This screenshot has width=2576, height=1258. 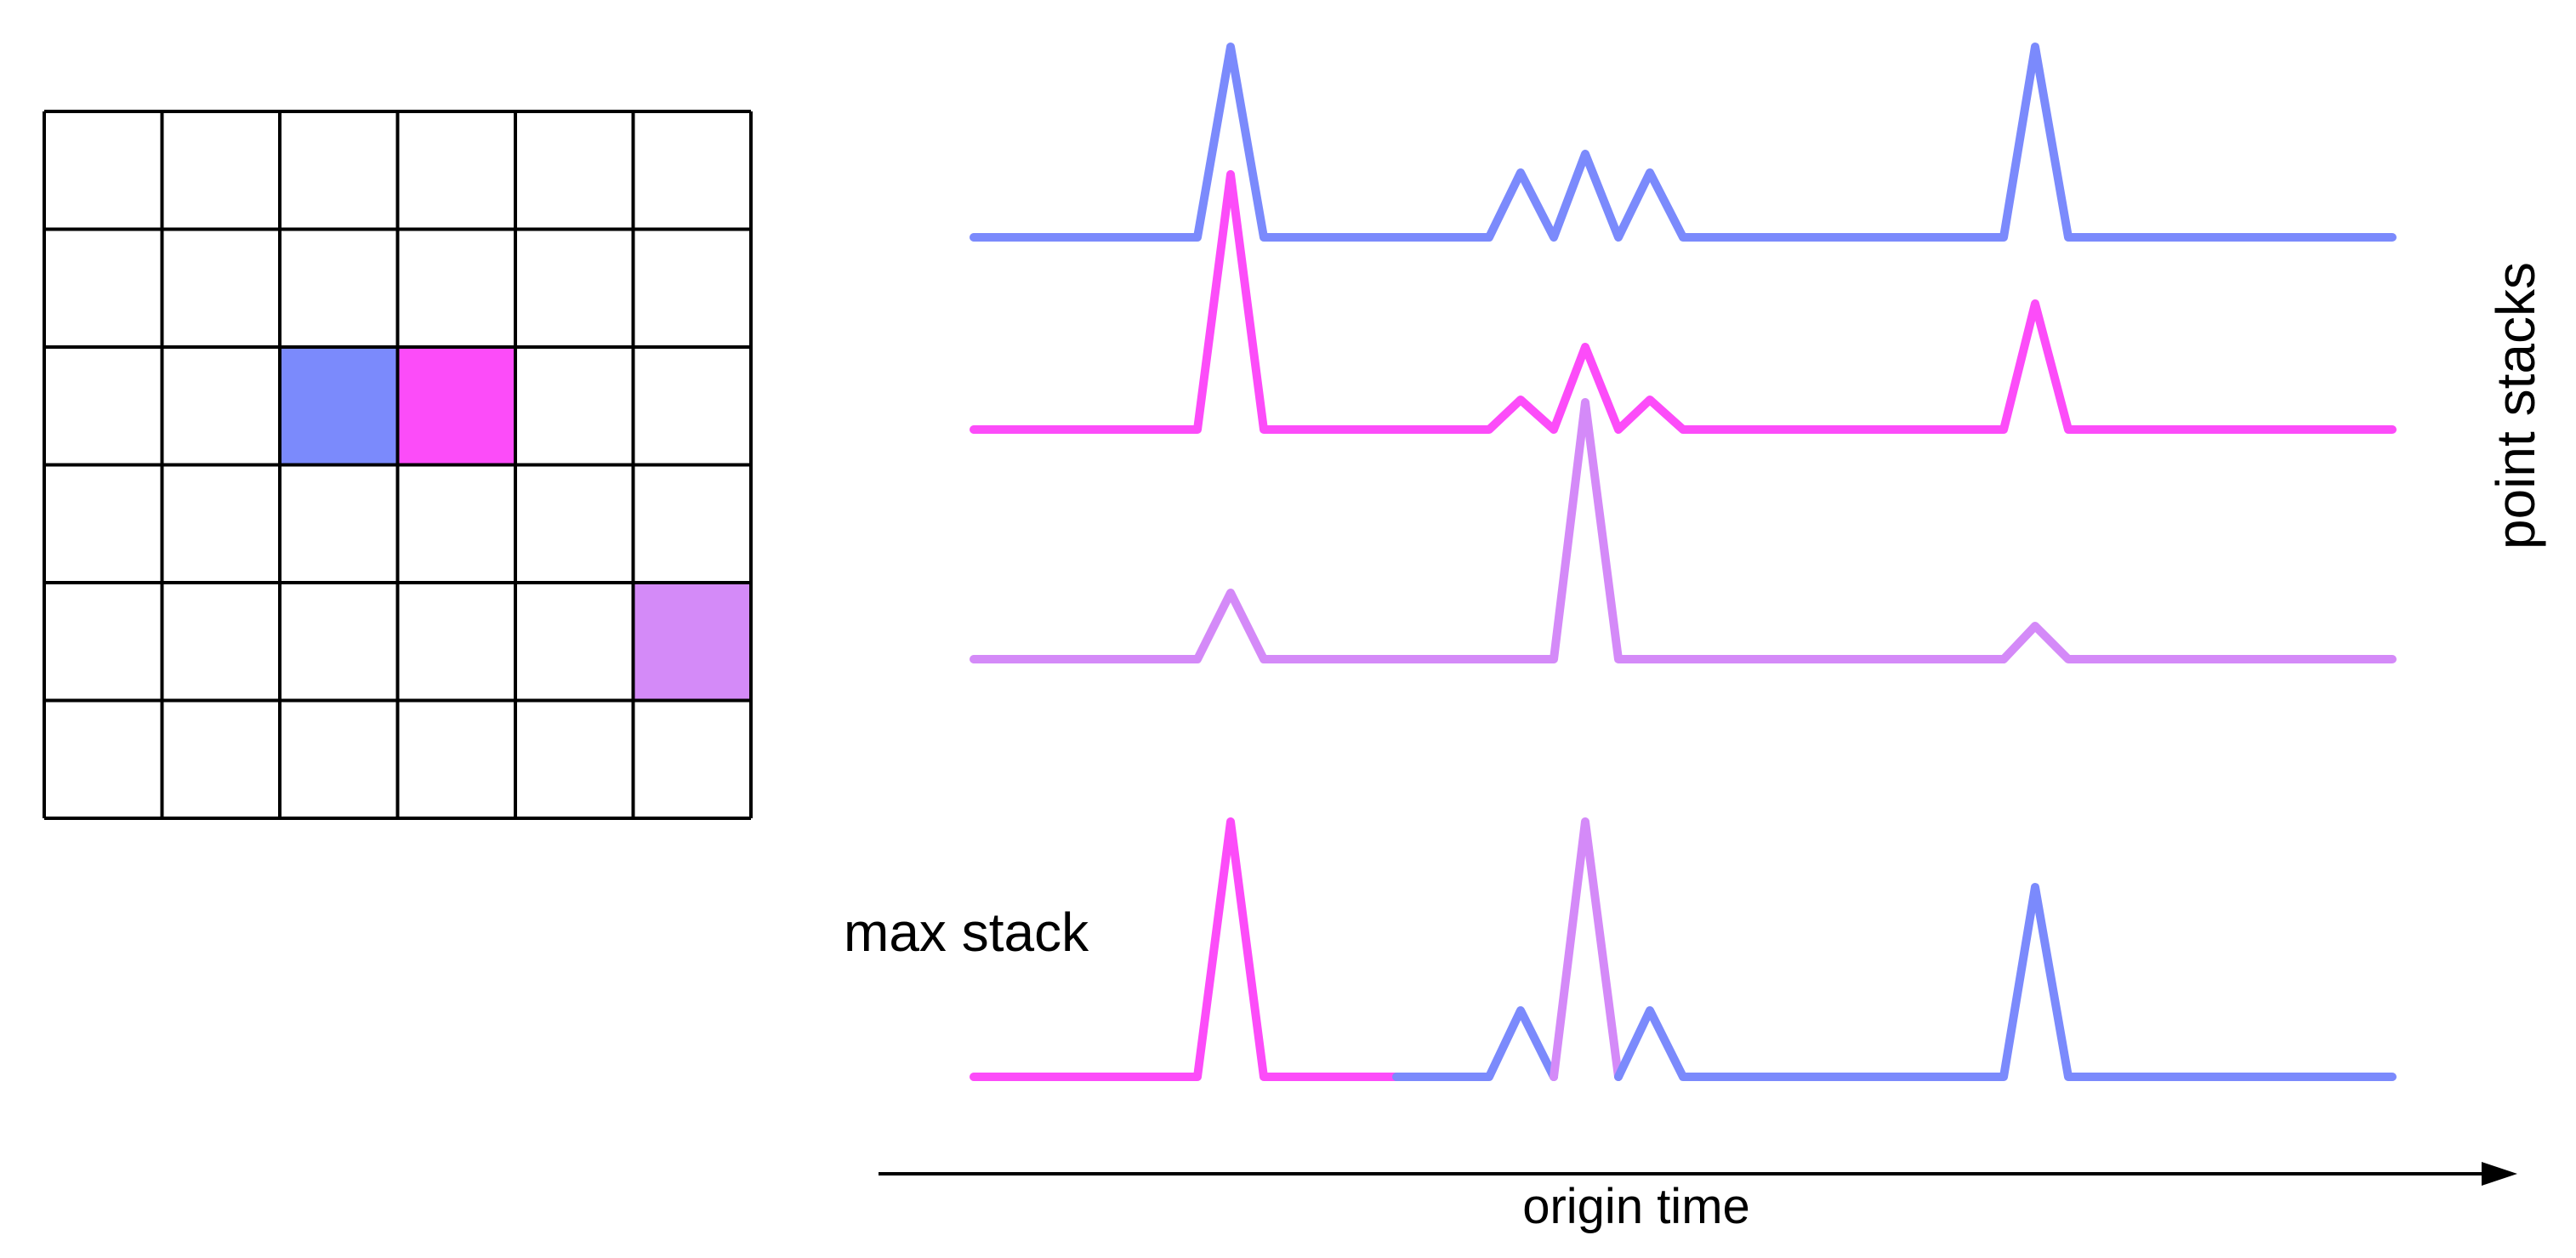 I want to click on max-stack-segment-magenta, so click(x=1185, y=949).